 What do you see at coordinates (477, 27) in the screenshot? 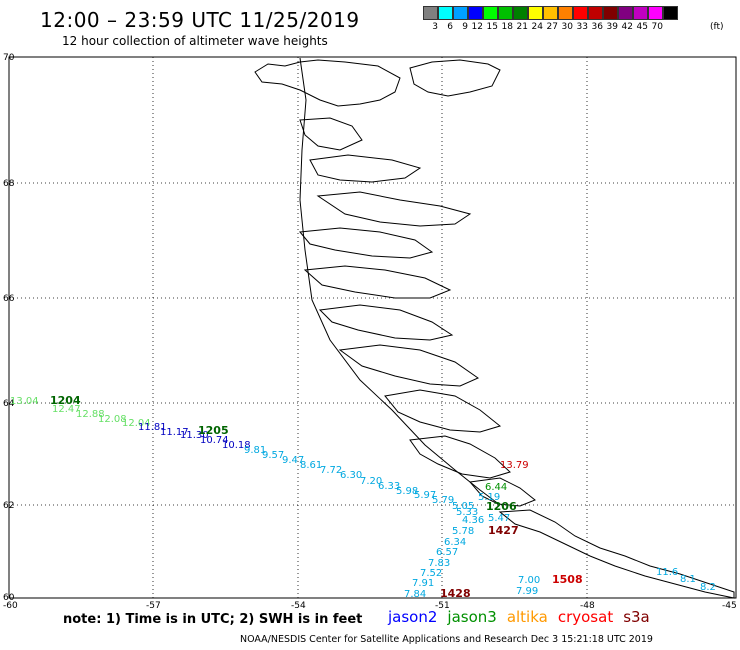
I see `colorbar-label: 12` at bounding box center [477, 27].